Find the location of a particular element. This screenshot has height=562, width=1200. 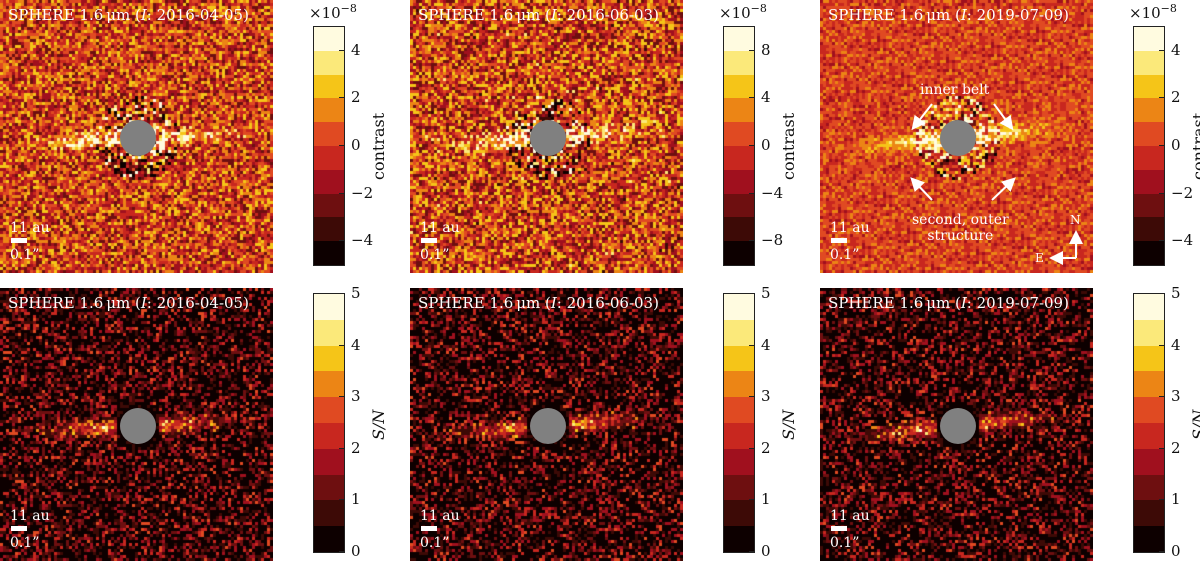

inner-belt-label: inner belt is located at coordinates (955, 90).